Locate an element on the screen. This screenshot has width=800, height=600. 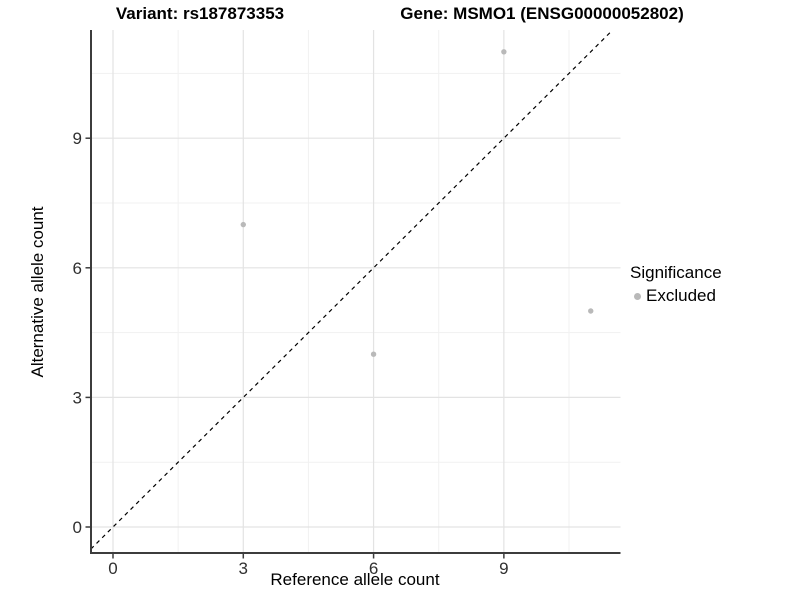
x-tick-label: 9 is located at coordinates (503, 568).